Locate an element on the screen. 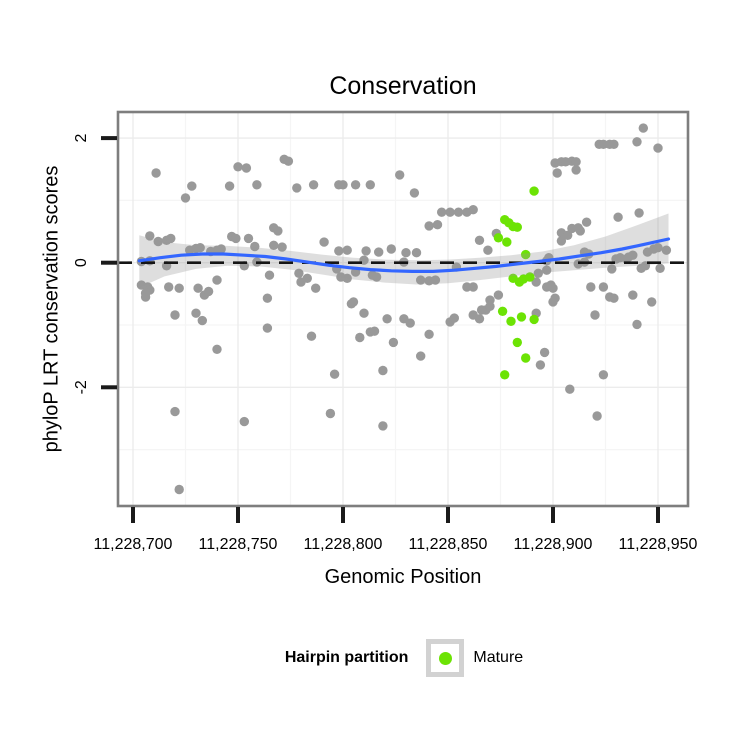 This screenshot has height=750, width=750. legend-title: Hairpin partition is located at coordinates (346, 657).